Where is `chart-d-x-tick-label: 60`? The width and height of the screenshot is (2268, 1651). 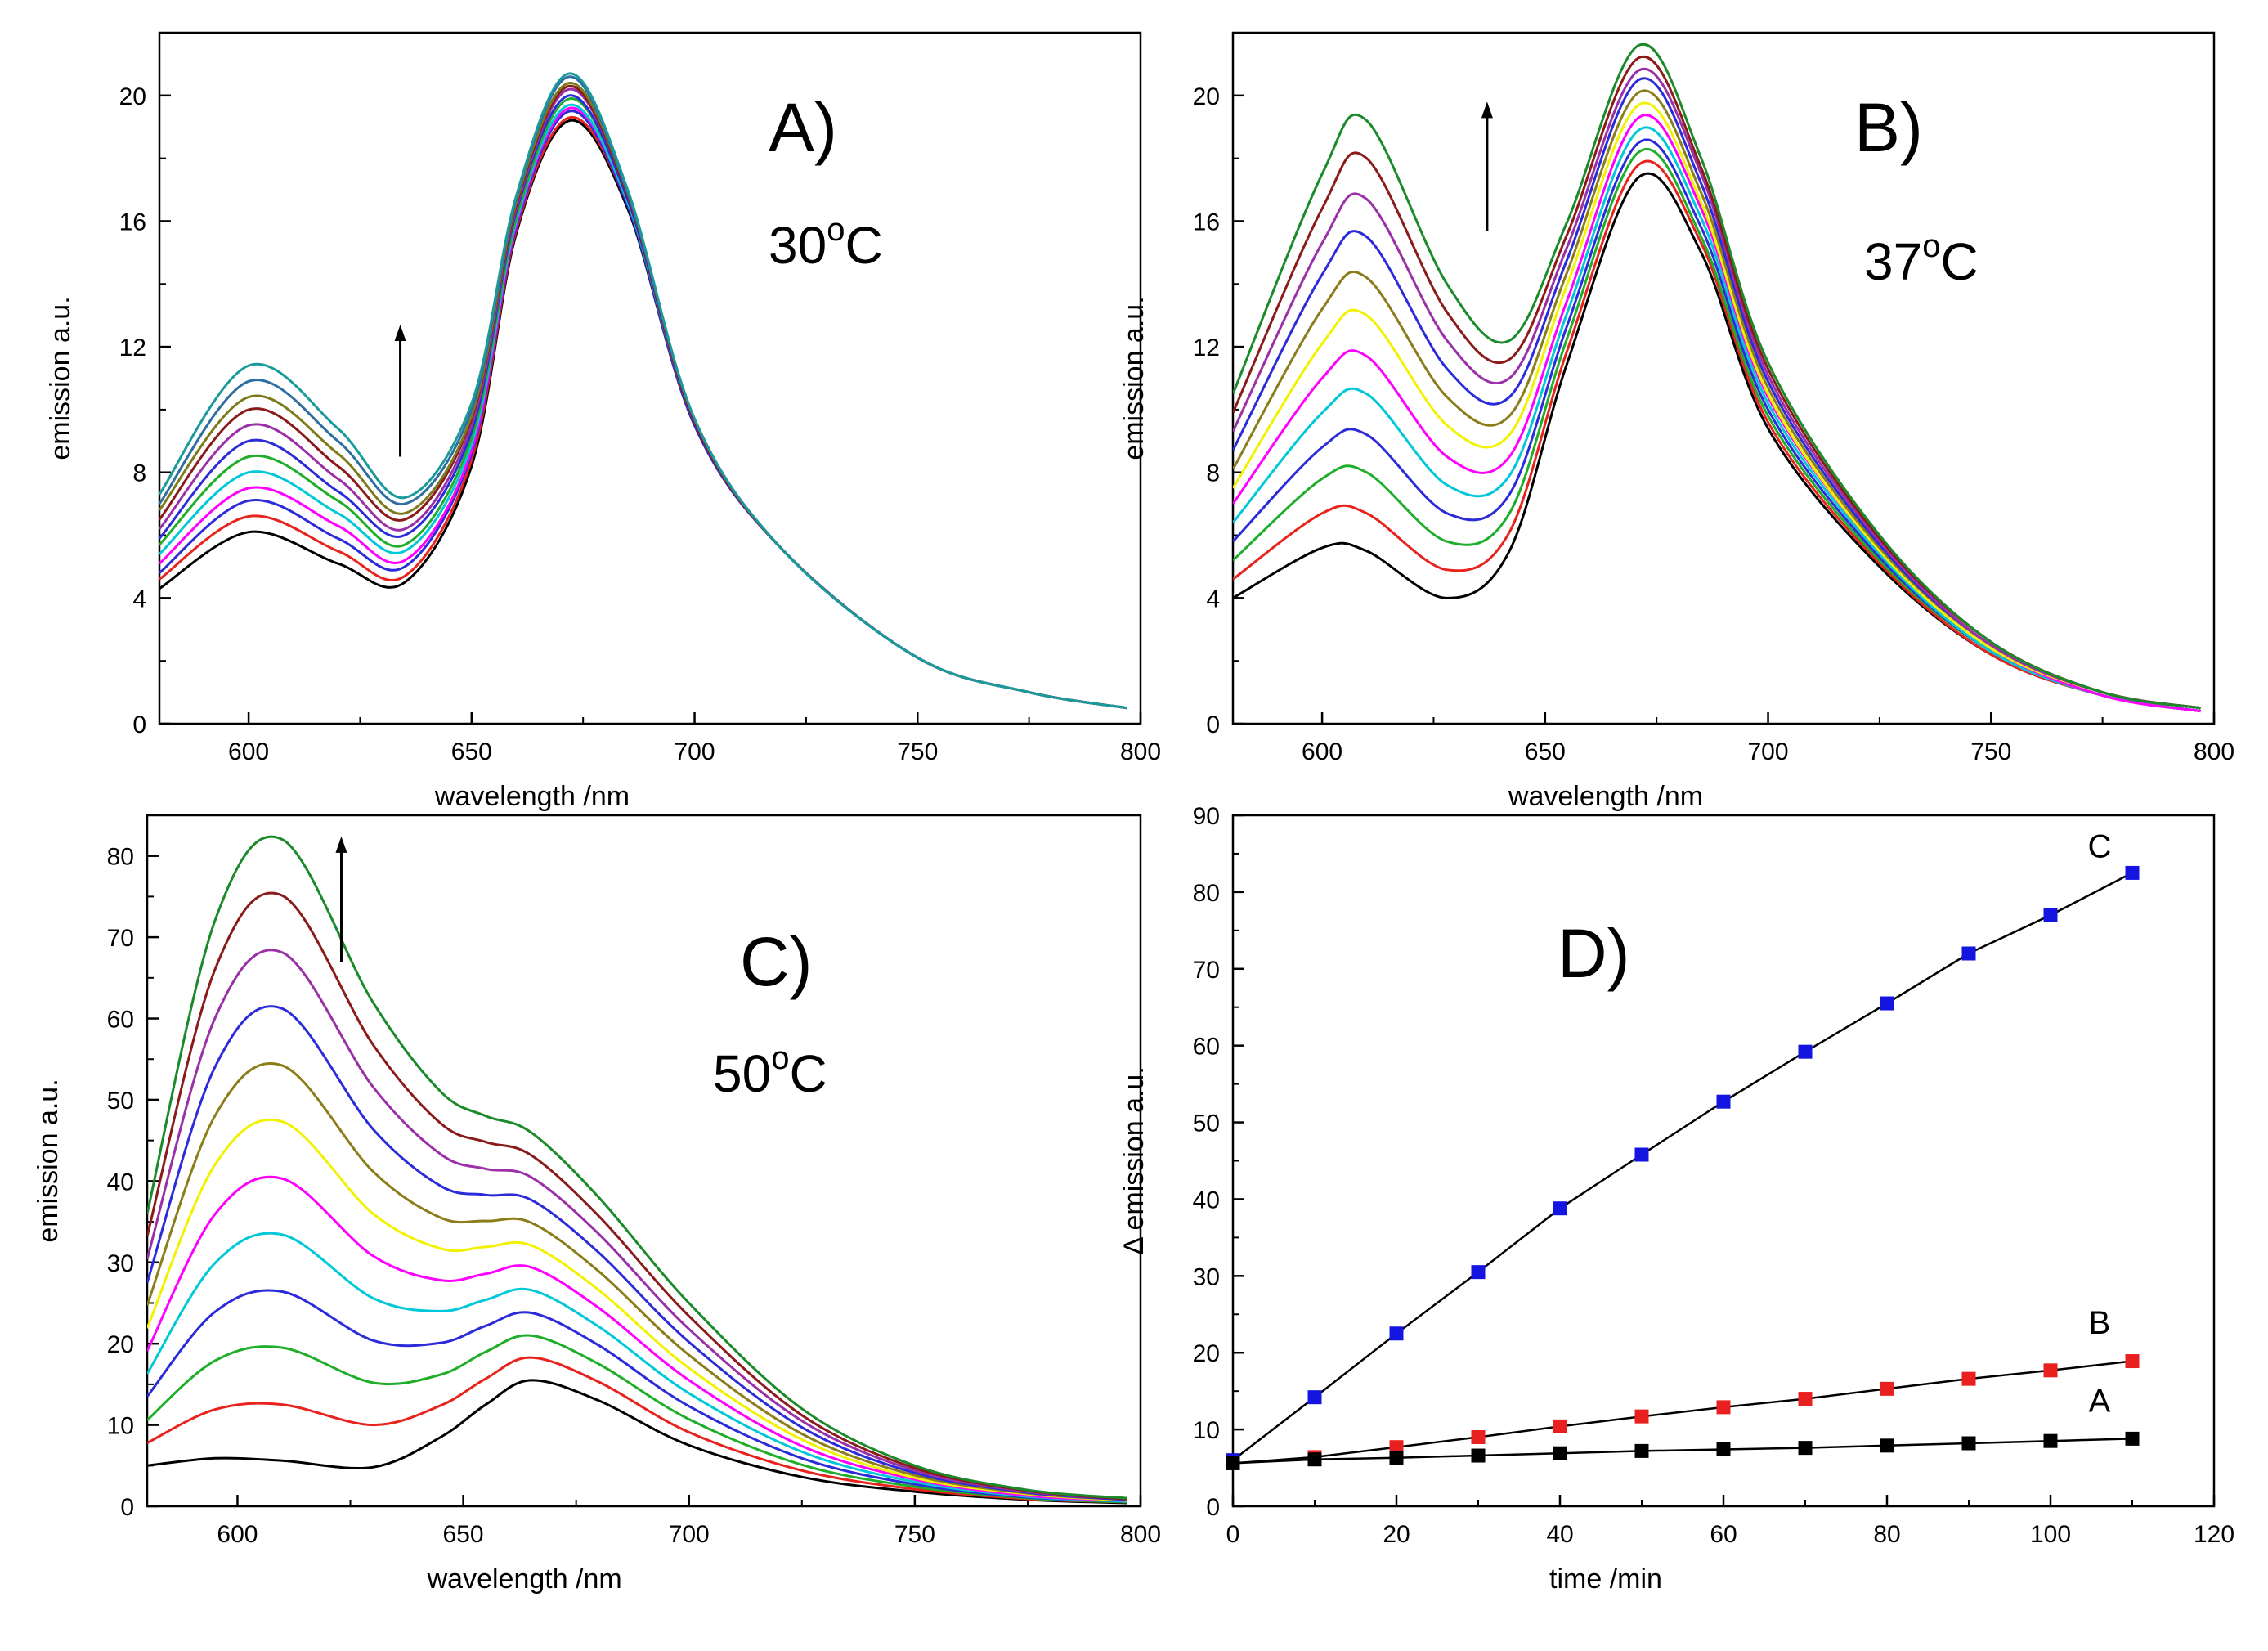 chart-d-x-tick-label: 60 is located at coordinates (1723, 1534).